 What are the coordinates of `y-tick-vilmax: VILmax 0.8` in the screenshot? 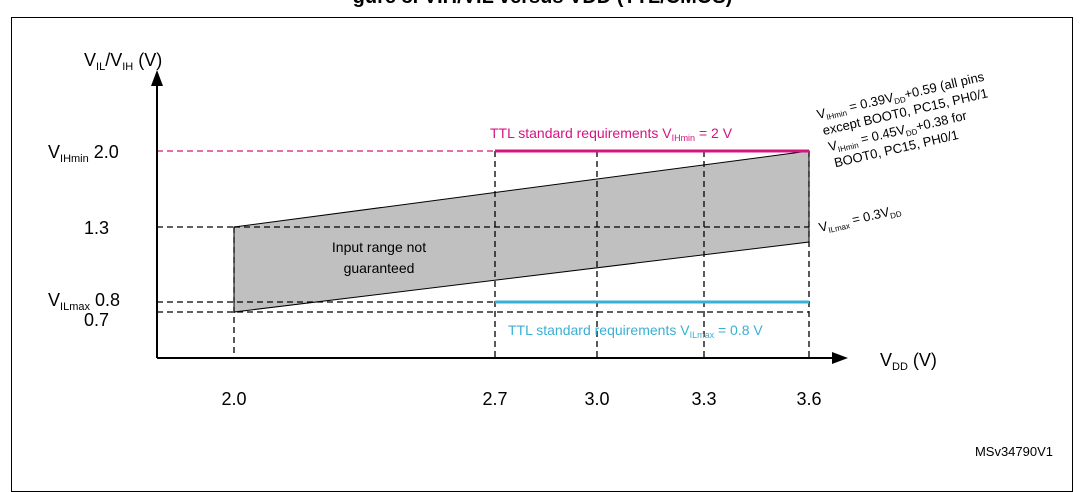 It's located at (84, 301).